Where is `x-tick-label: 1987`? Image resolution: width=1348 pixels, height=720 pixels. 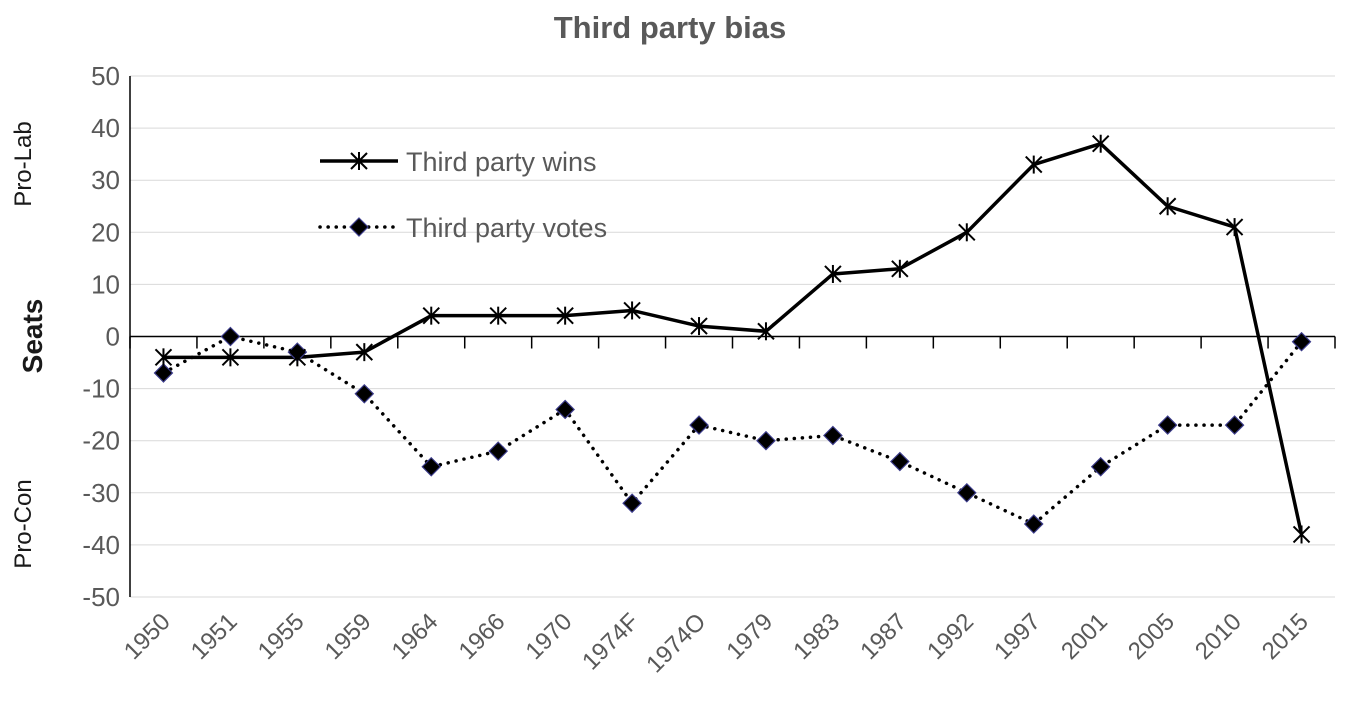 x-tick-label: 1987 is located at coordinates (883, 636).